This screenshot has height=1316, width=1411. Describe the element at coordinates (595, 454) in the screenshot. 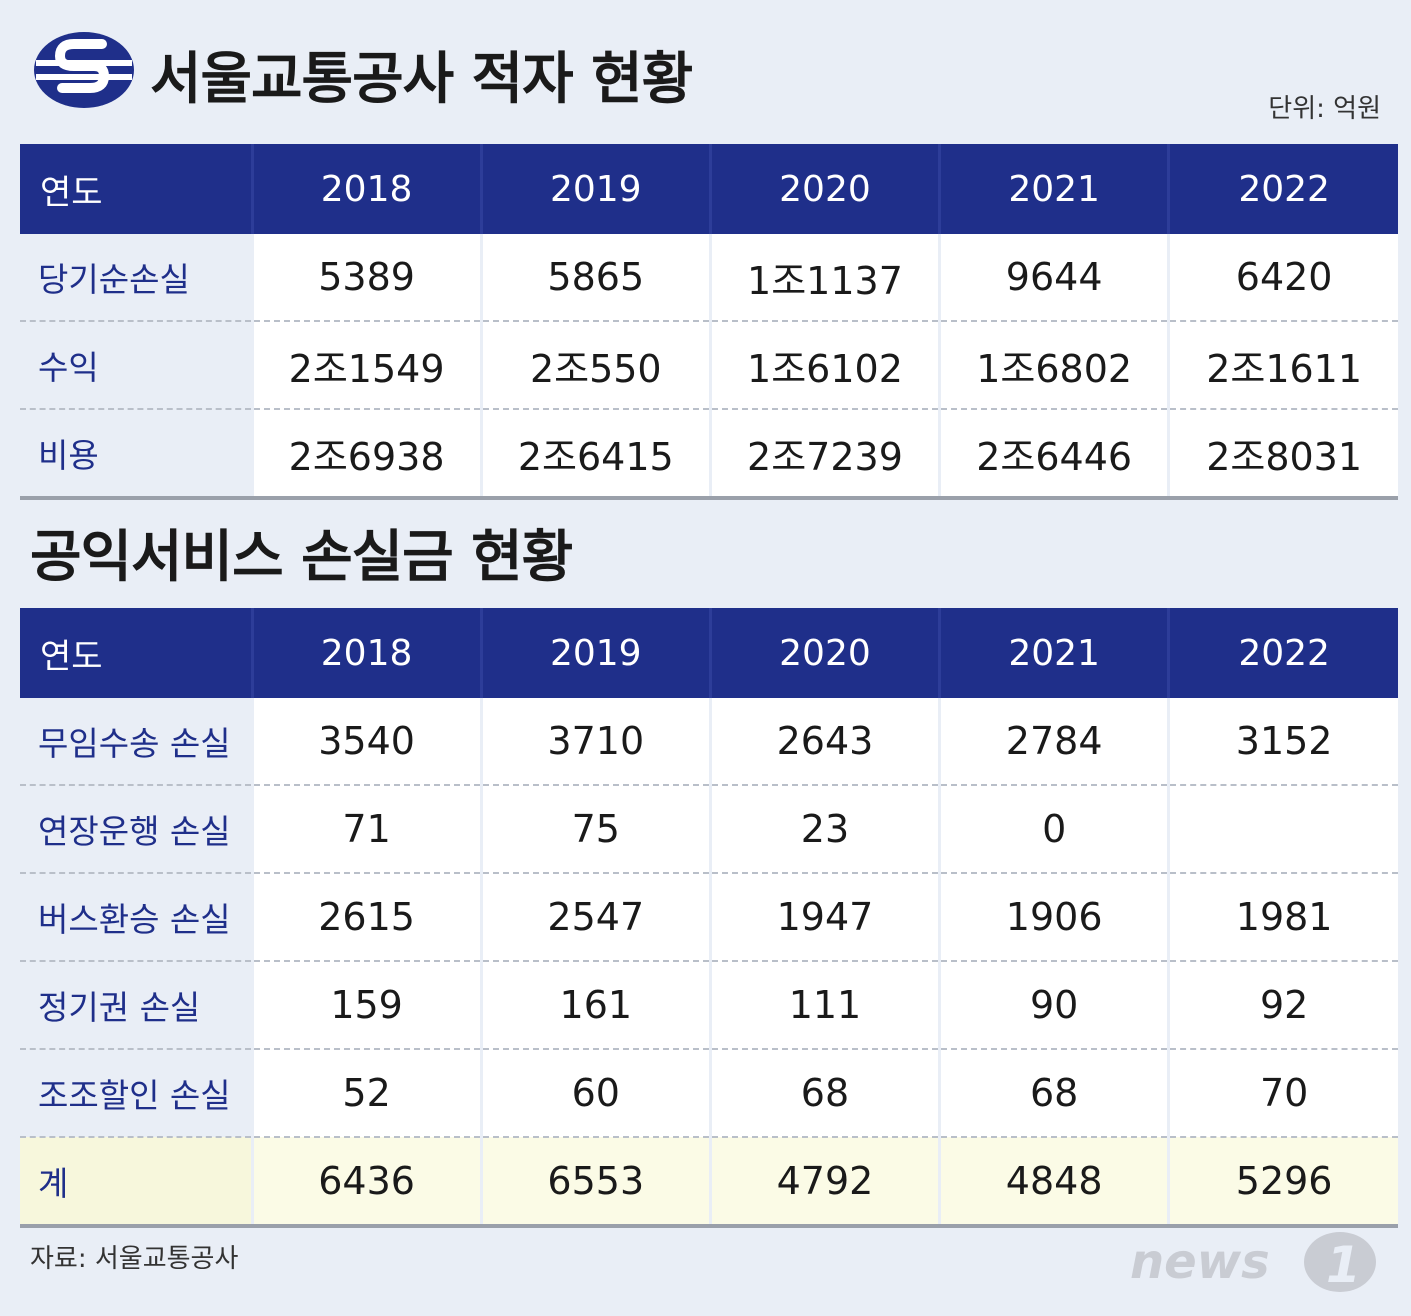

I see `table-cell: 2조6415` at that location.